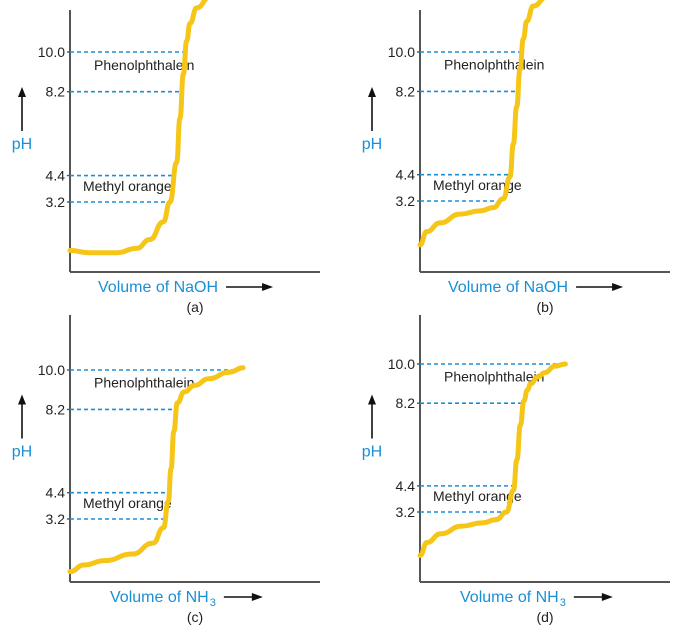 The image size is (682, 641). I want to click on panel-label: (c), so click(195, 617).